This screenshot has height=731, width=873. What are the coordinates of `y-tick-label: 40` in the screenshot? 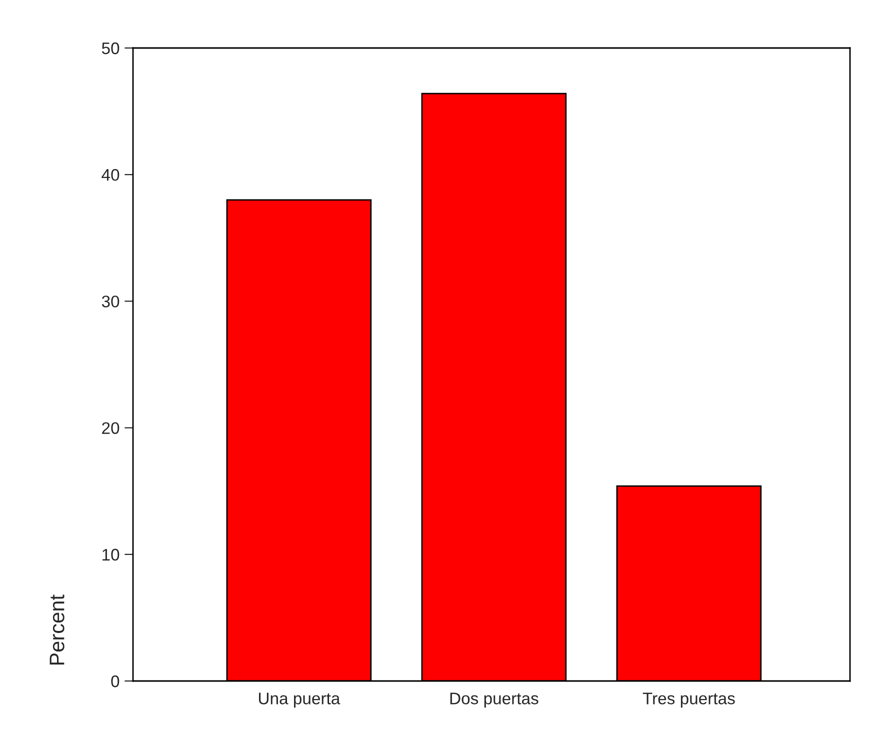 It's located at (111, 175).